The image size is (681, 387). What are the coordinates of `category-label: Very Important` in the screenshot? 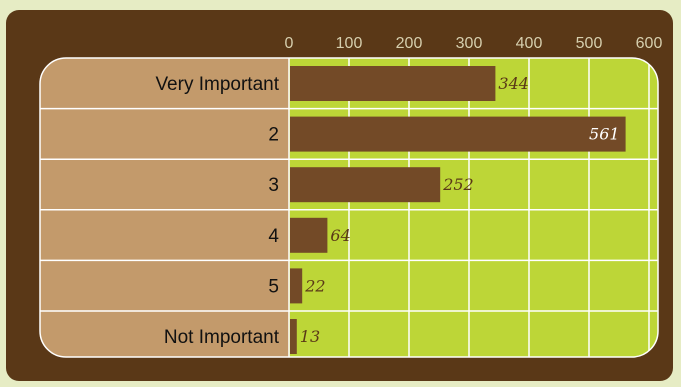 It's located at (217, 84).